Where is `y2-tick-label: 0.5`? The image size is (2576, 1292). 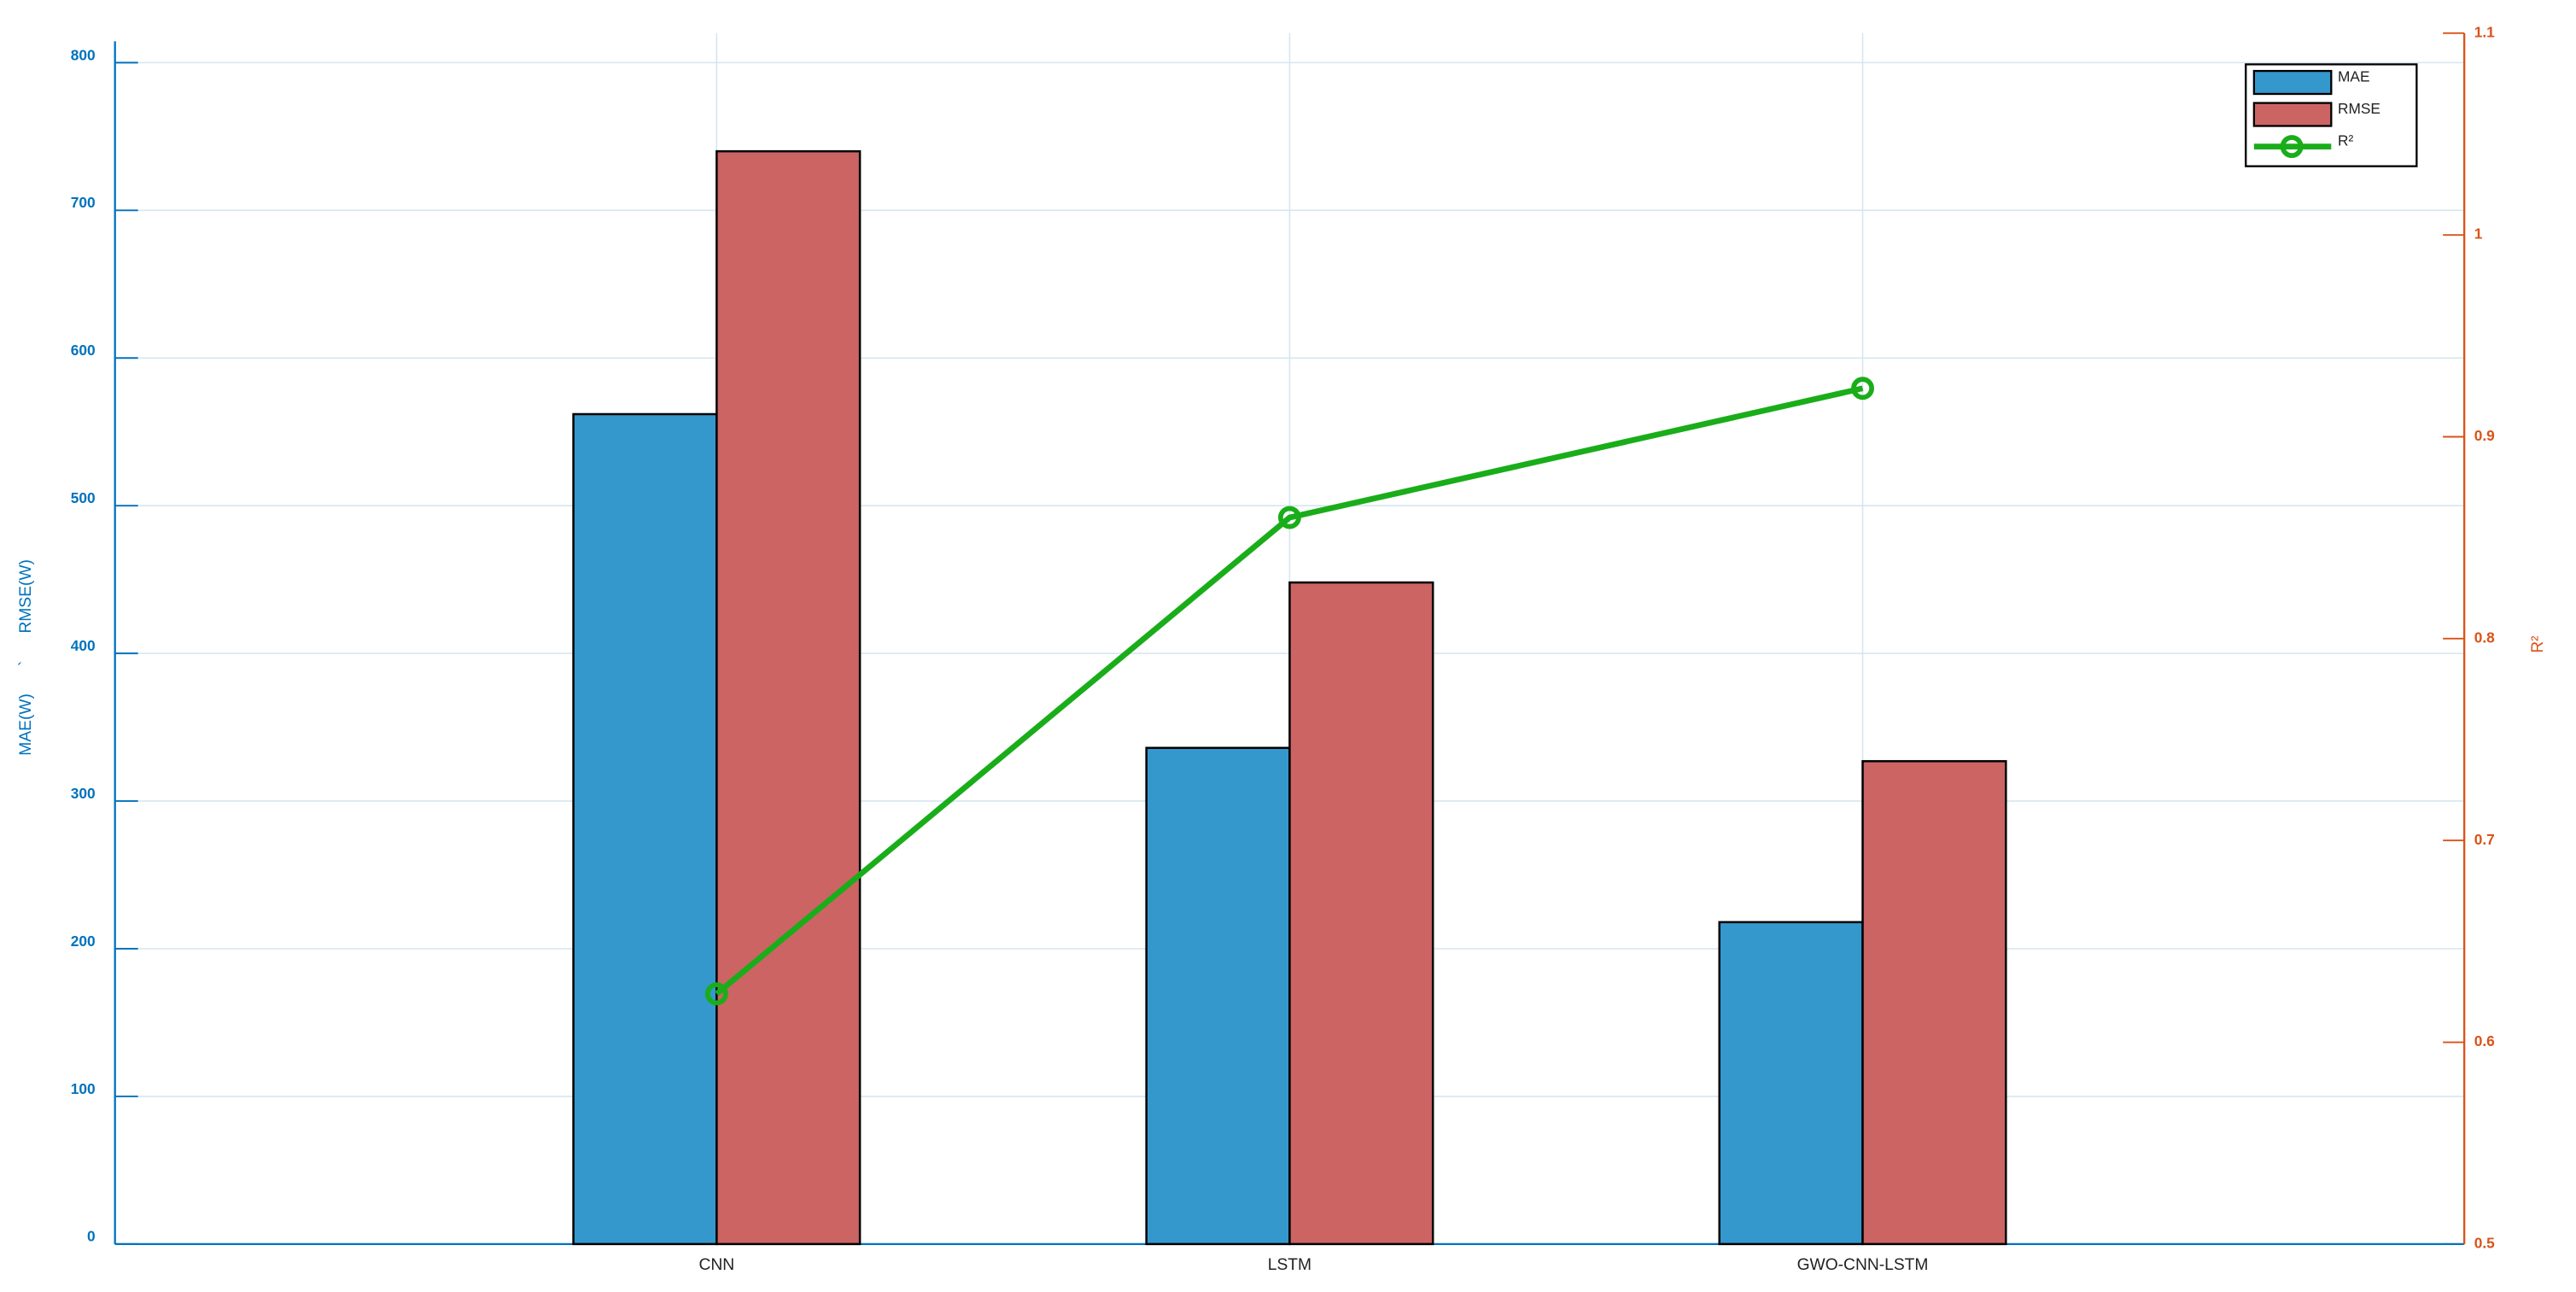 y2-tick-label: 0.5 is located at coordinates (2484, 1242).